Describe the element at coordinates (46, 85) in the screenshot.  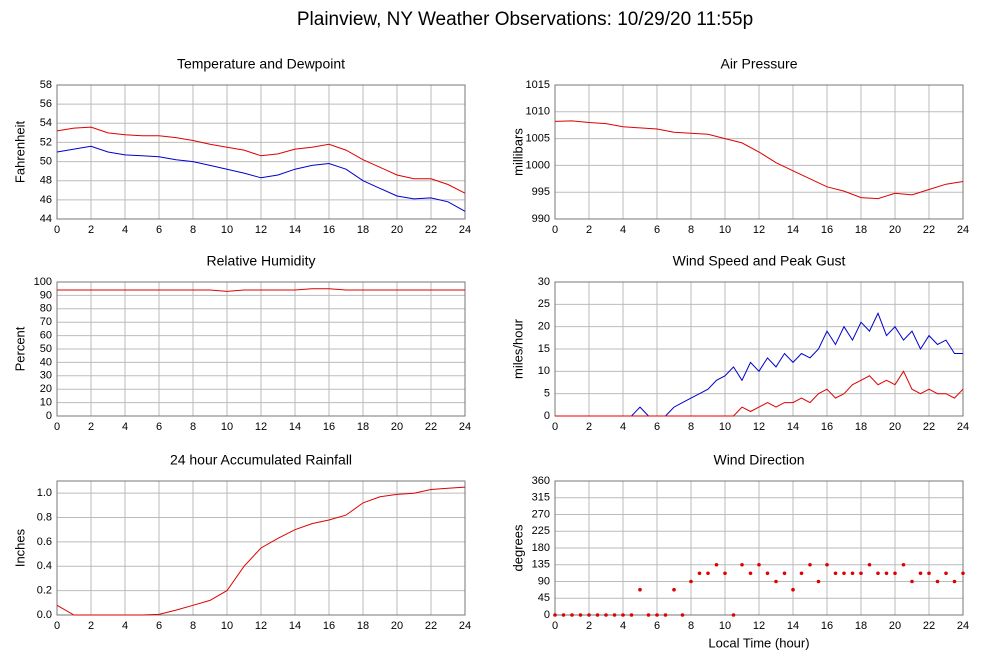
I see `y-tick-label: 58` at that location.